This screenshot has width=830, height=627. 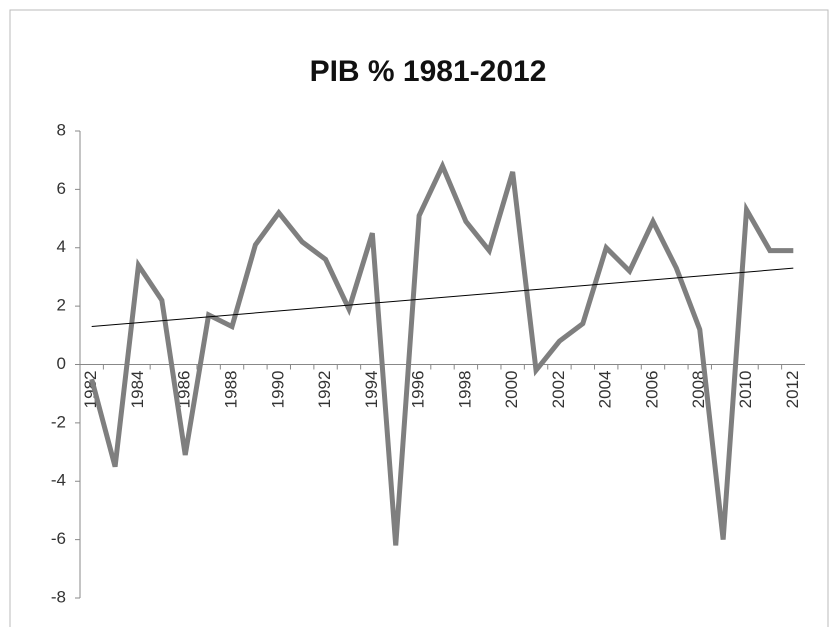 I want to click on y-tick-label: -4, so click(x=58, y=480).